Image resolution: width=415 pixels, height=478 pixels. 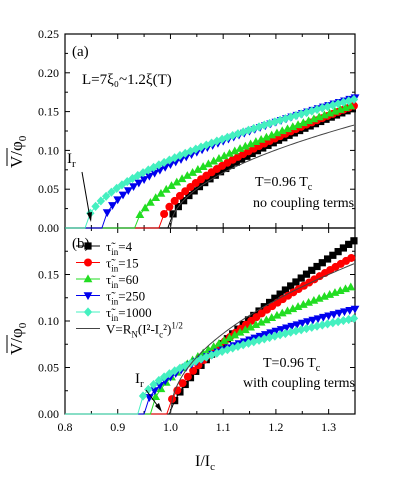 I want to click on x-tick-label: 0.9, so click(x=117, y=427).